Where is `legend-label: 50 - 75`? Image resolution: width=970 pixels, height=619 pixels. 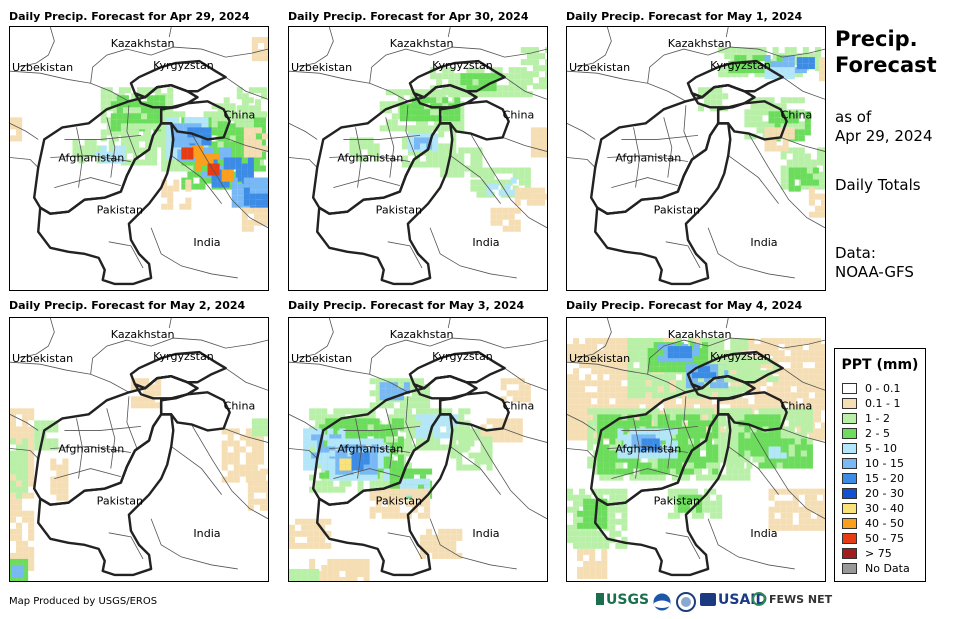
legend-label: 50 - 75 is located at coordinates (884, 538).